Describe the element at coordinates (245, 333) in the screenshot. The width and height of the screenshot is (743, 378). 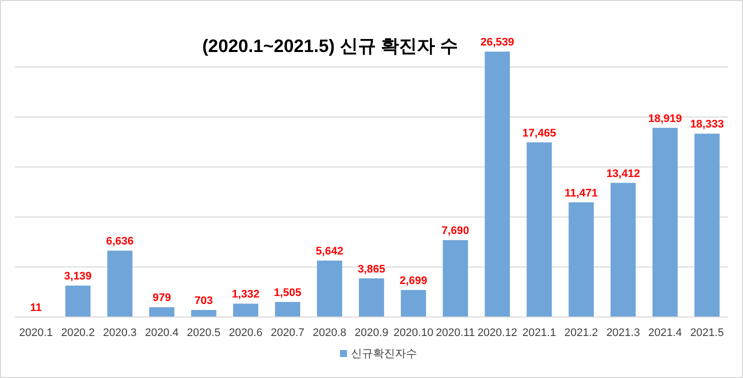
I see `x-tick-label: 2020.6` at that location.